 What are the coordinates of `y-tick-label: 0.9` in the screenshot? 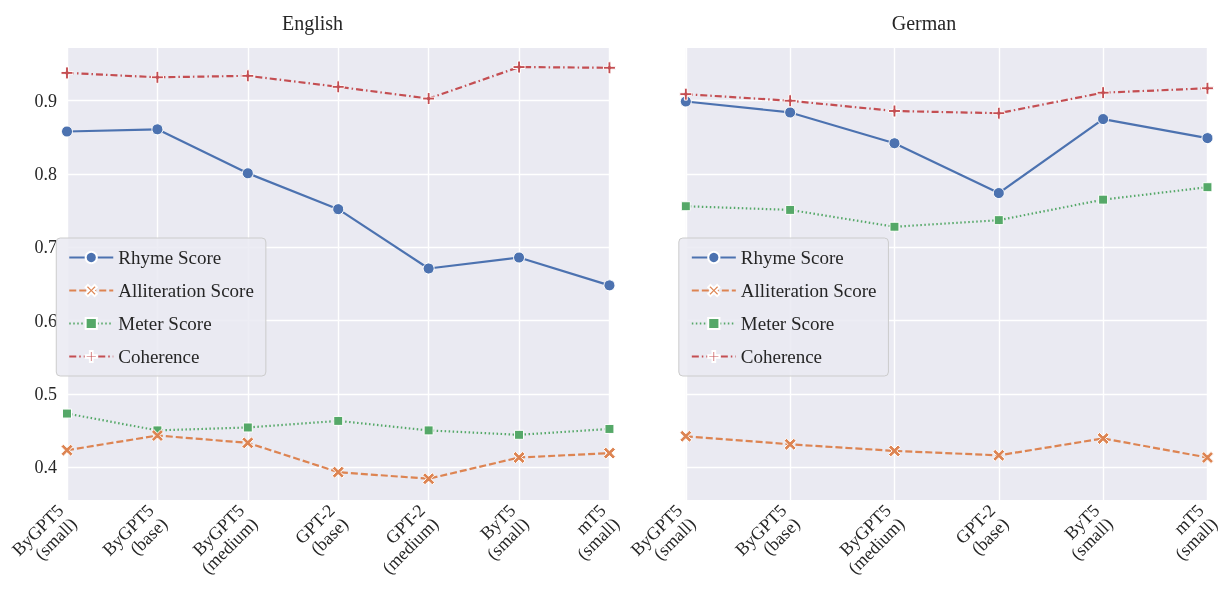 It's located at (45, 100).